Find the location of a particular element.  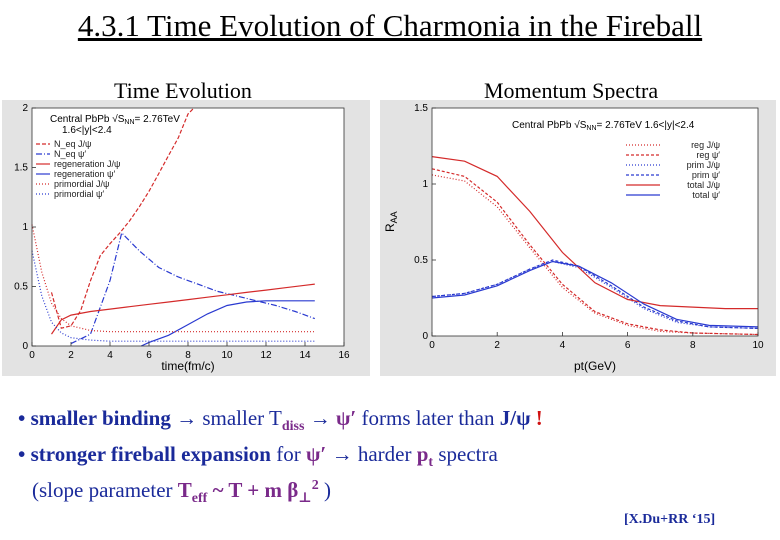

x-tick-label: 12 is located at coordinates (266, 355).